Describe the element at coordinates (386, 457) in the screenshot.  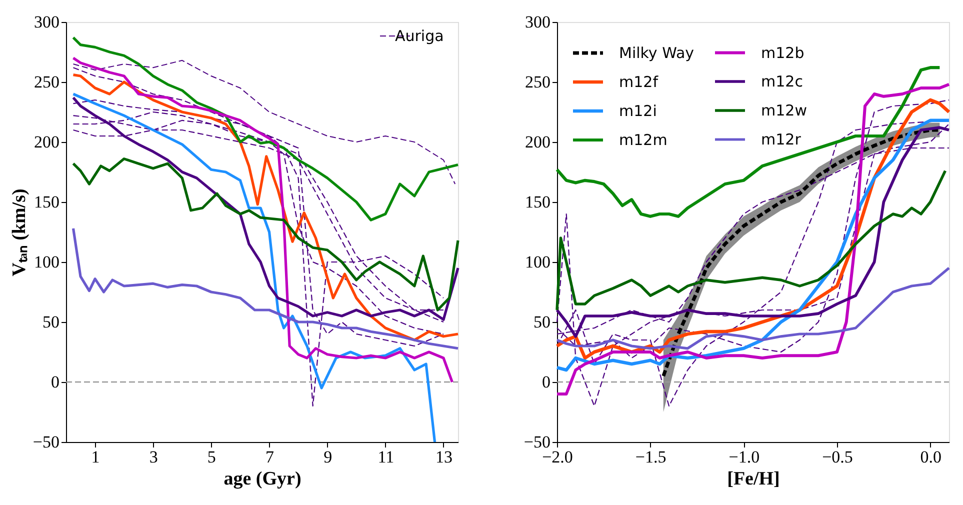
I see `x-tick-label: 11` at that location.